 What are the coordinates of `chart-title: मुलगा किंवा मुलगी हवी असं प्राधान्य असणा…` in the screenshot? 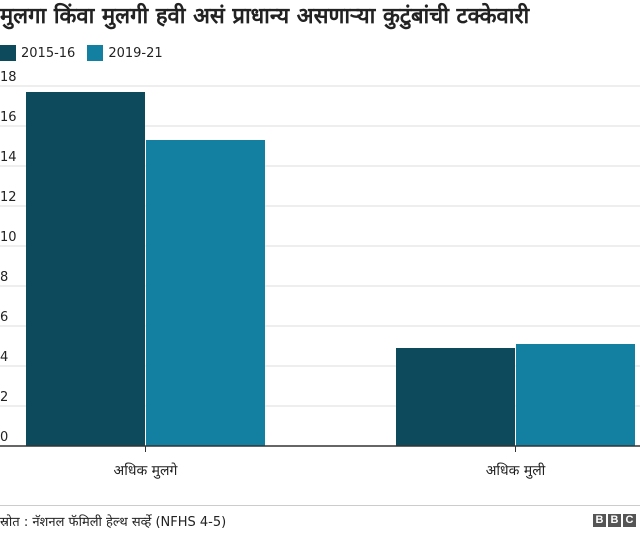 It's located at (265, 16).